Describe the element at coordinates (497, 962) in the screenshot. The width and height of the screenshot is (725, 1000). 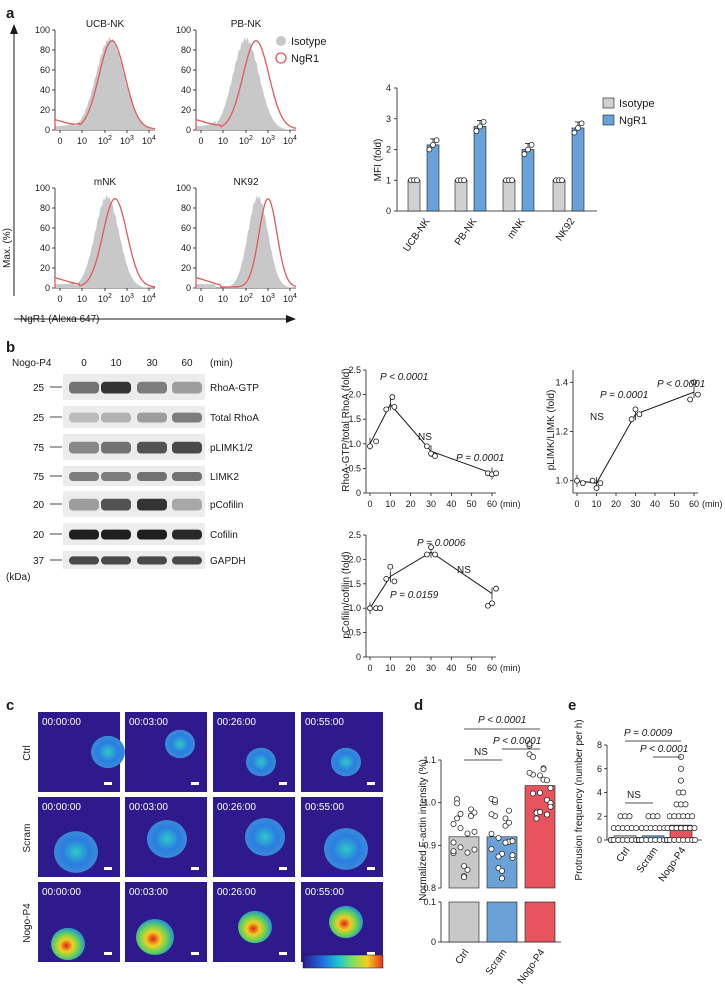
I see `d-x-tick-label: Scram` at that location.